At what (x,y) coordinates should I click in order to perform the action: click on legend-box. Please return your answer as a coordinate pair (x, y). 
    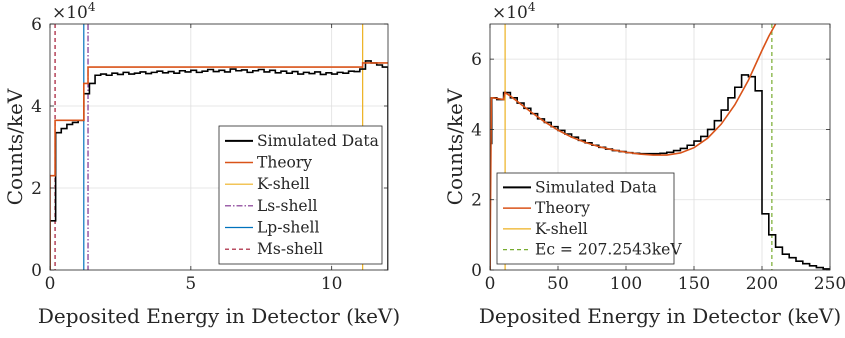
    Looking at the image, I should click on (300, 195).